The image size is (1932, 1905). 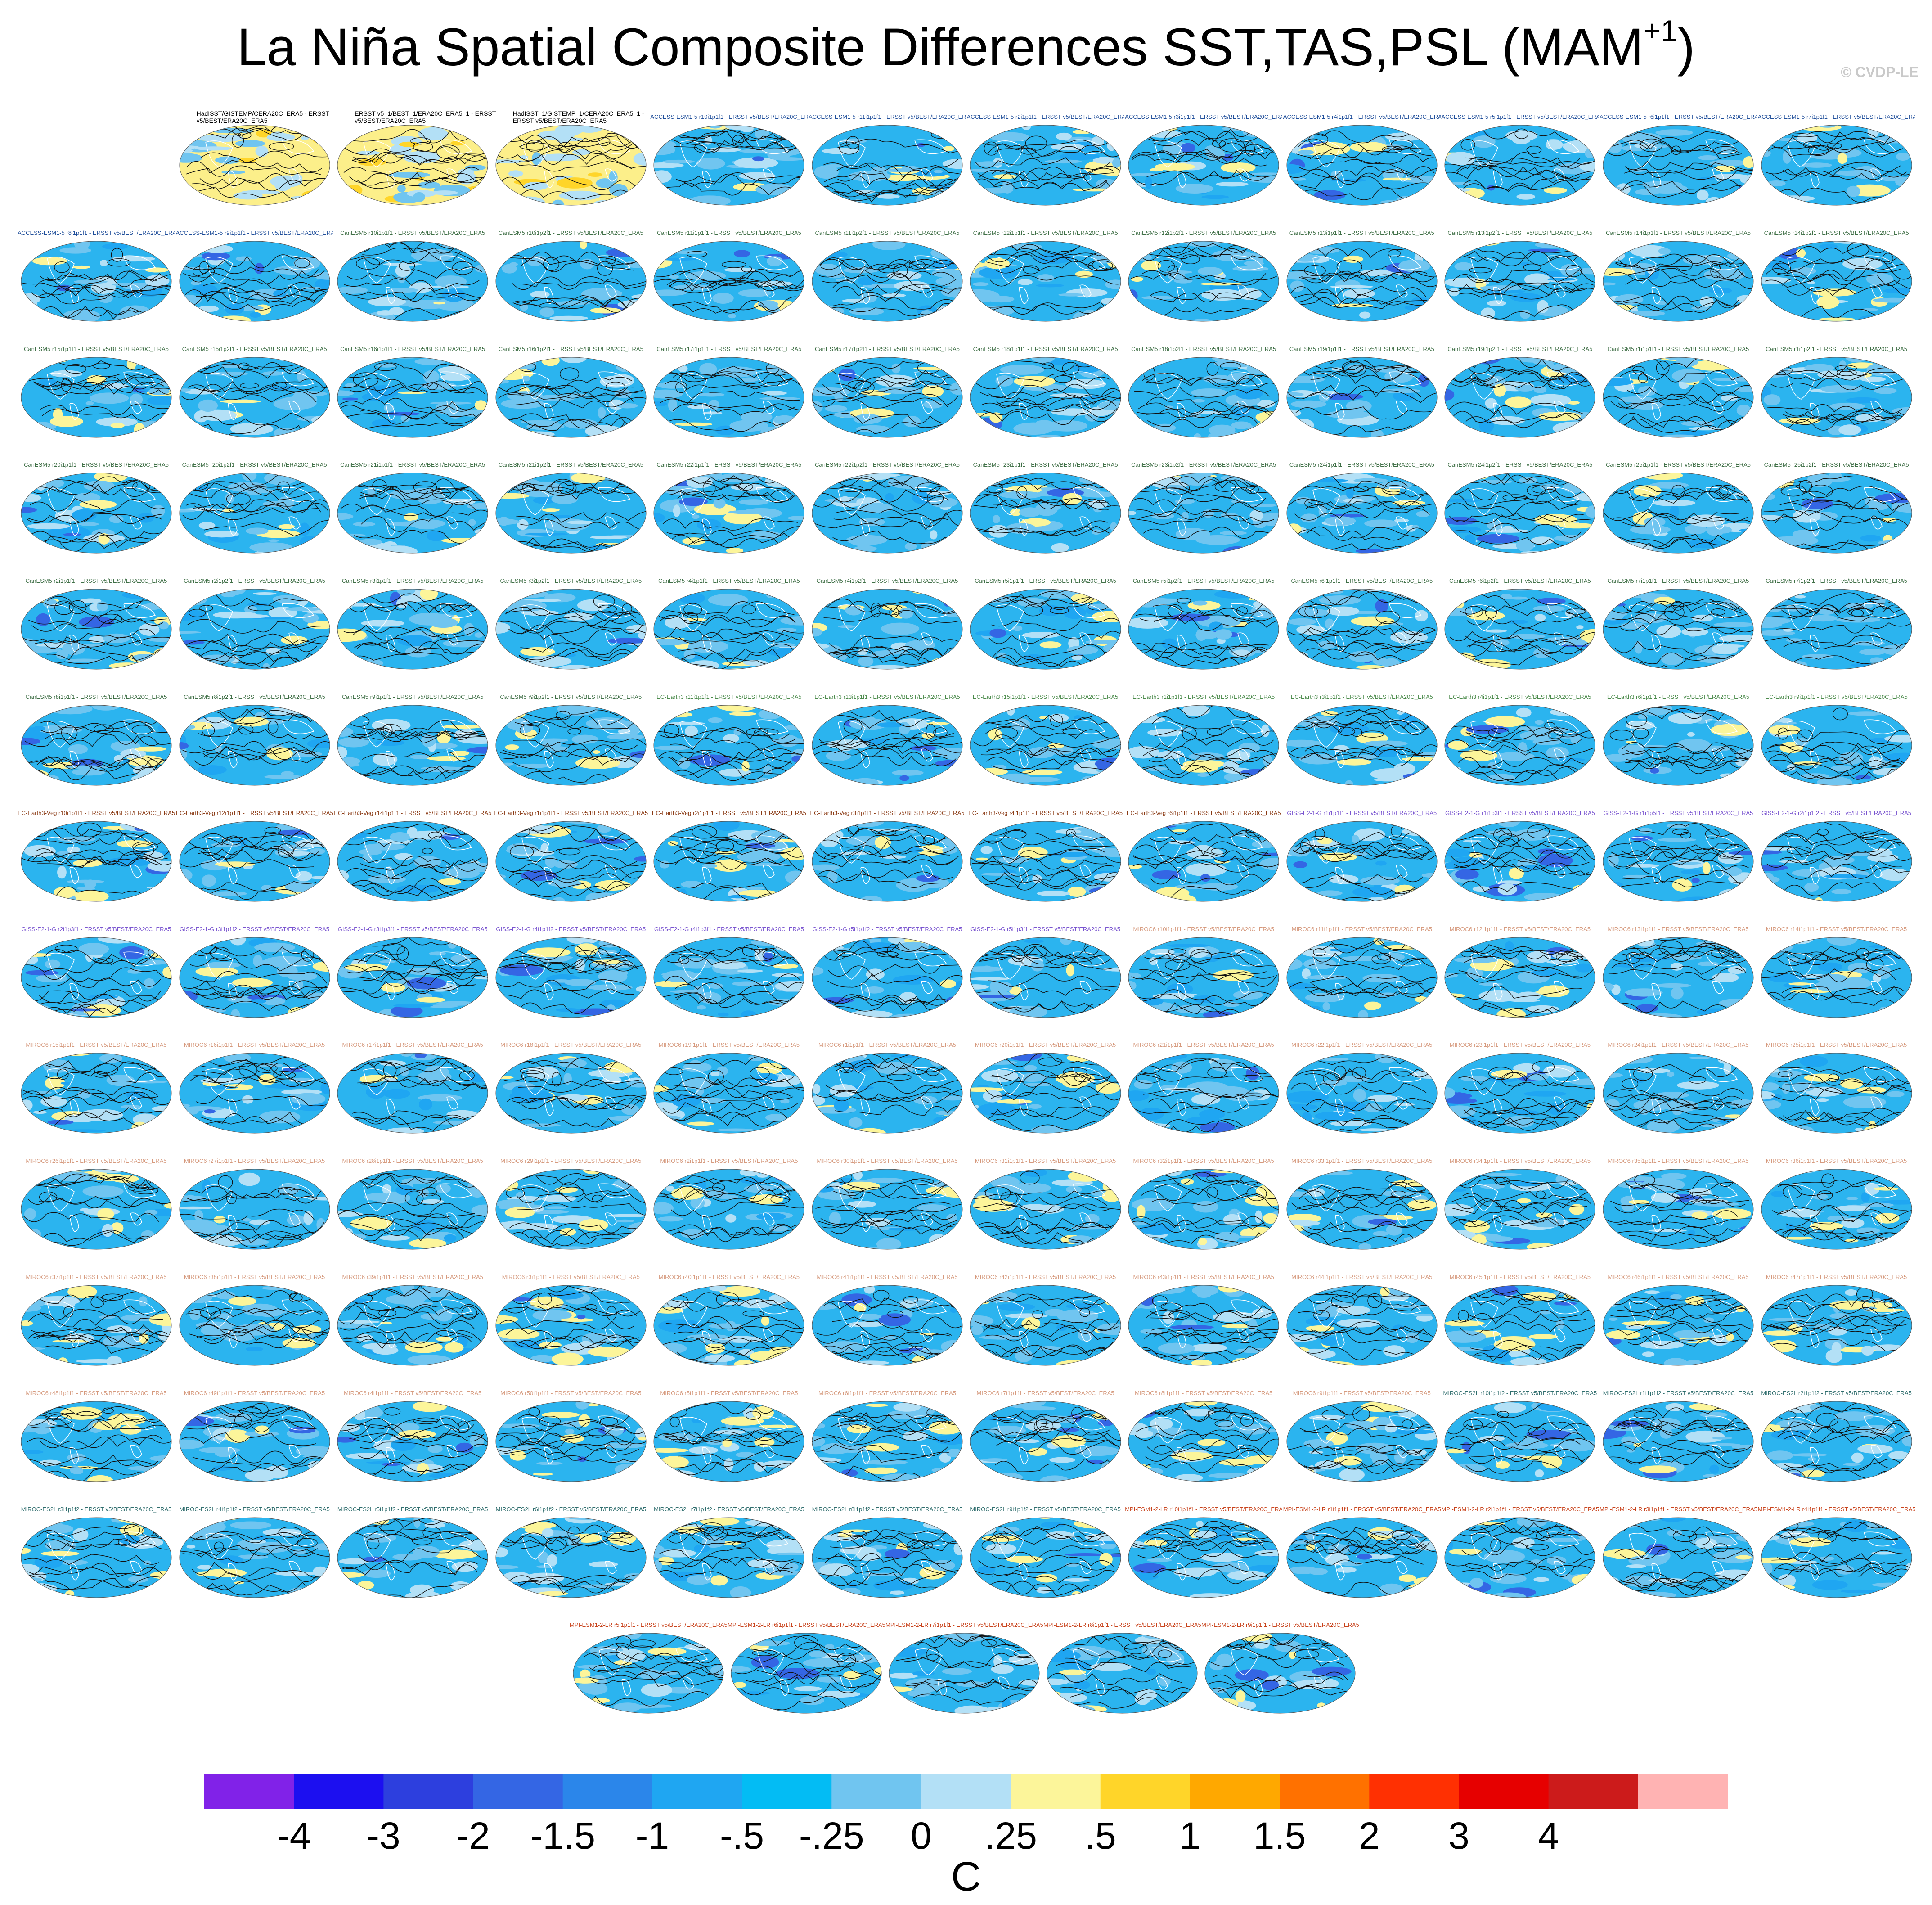 I want to click on colorbar-tick-label: .5, so click(x=1100, y=1836).